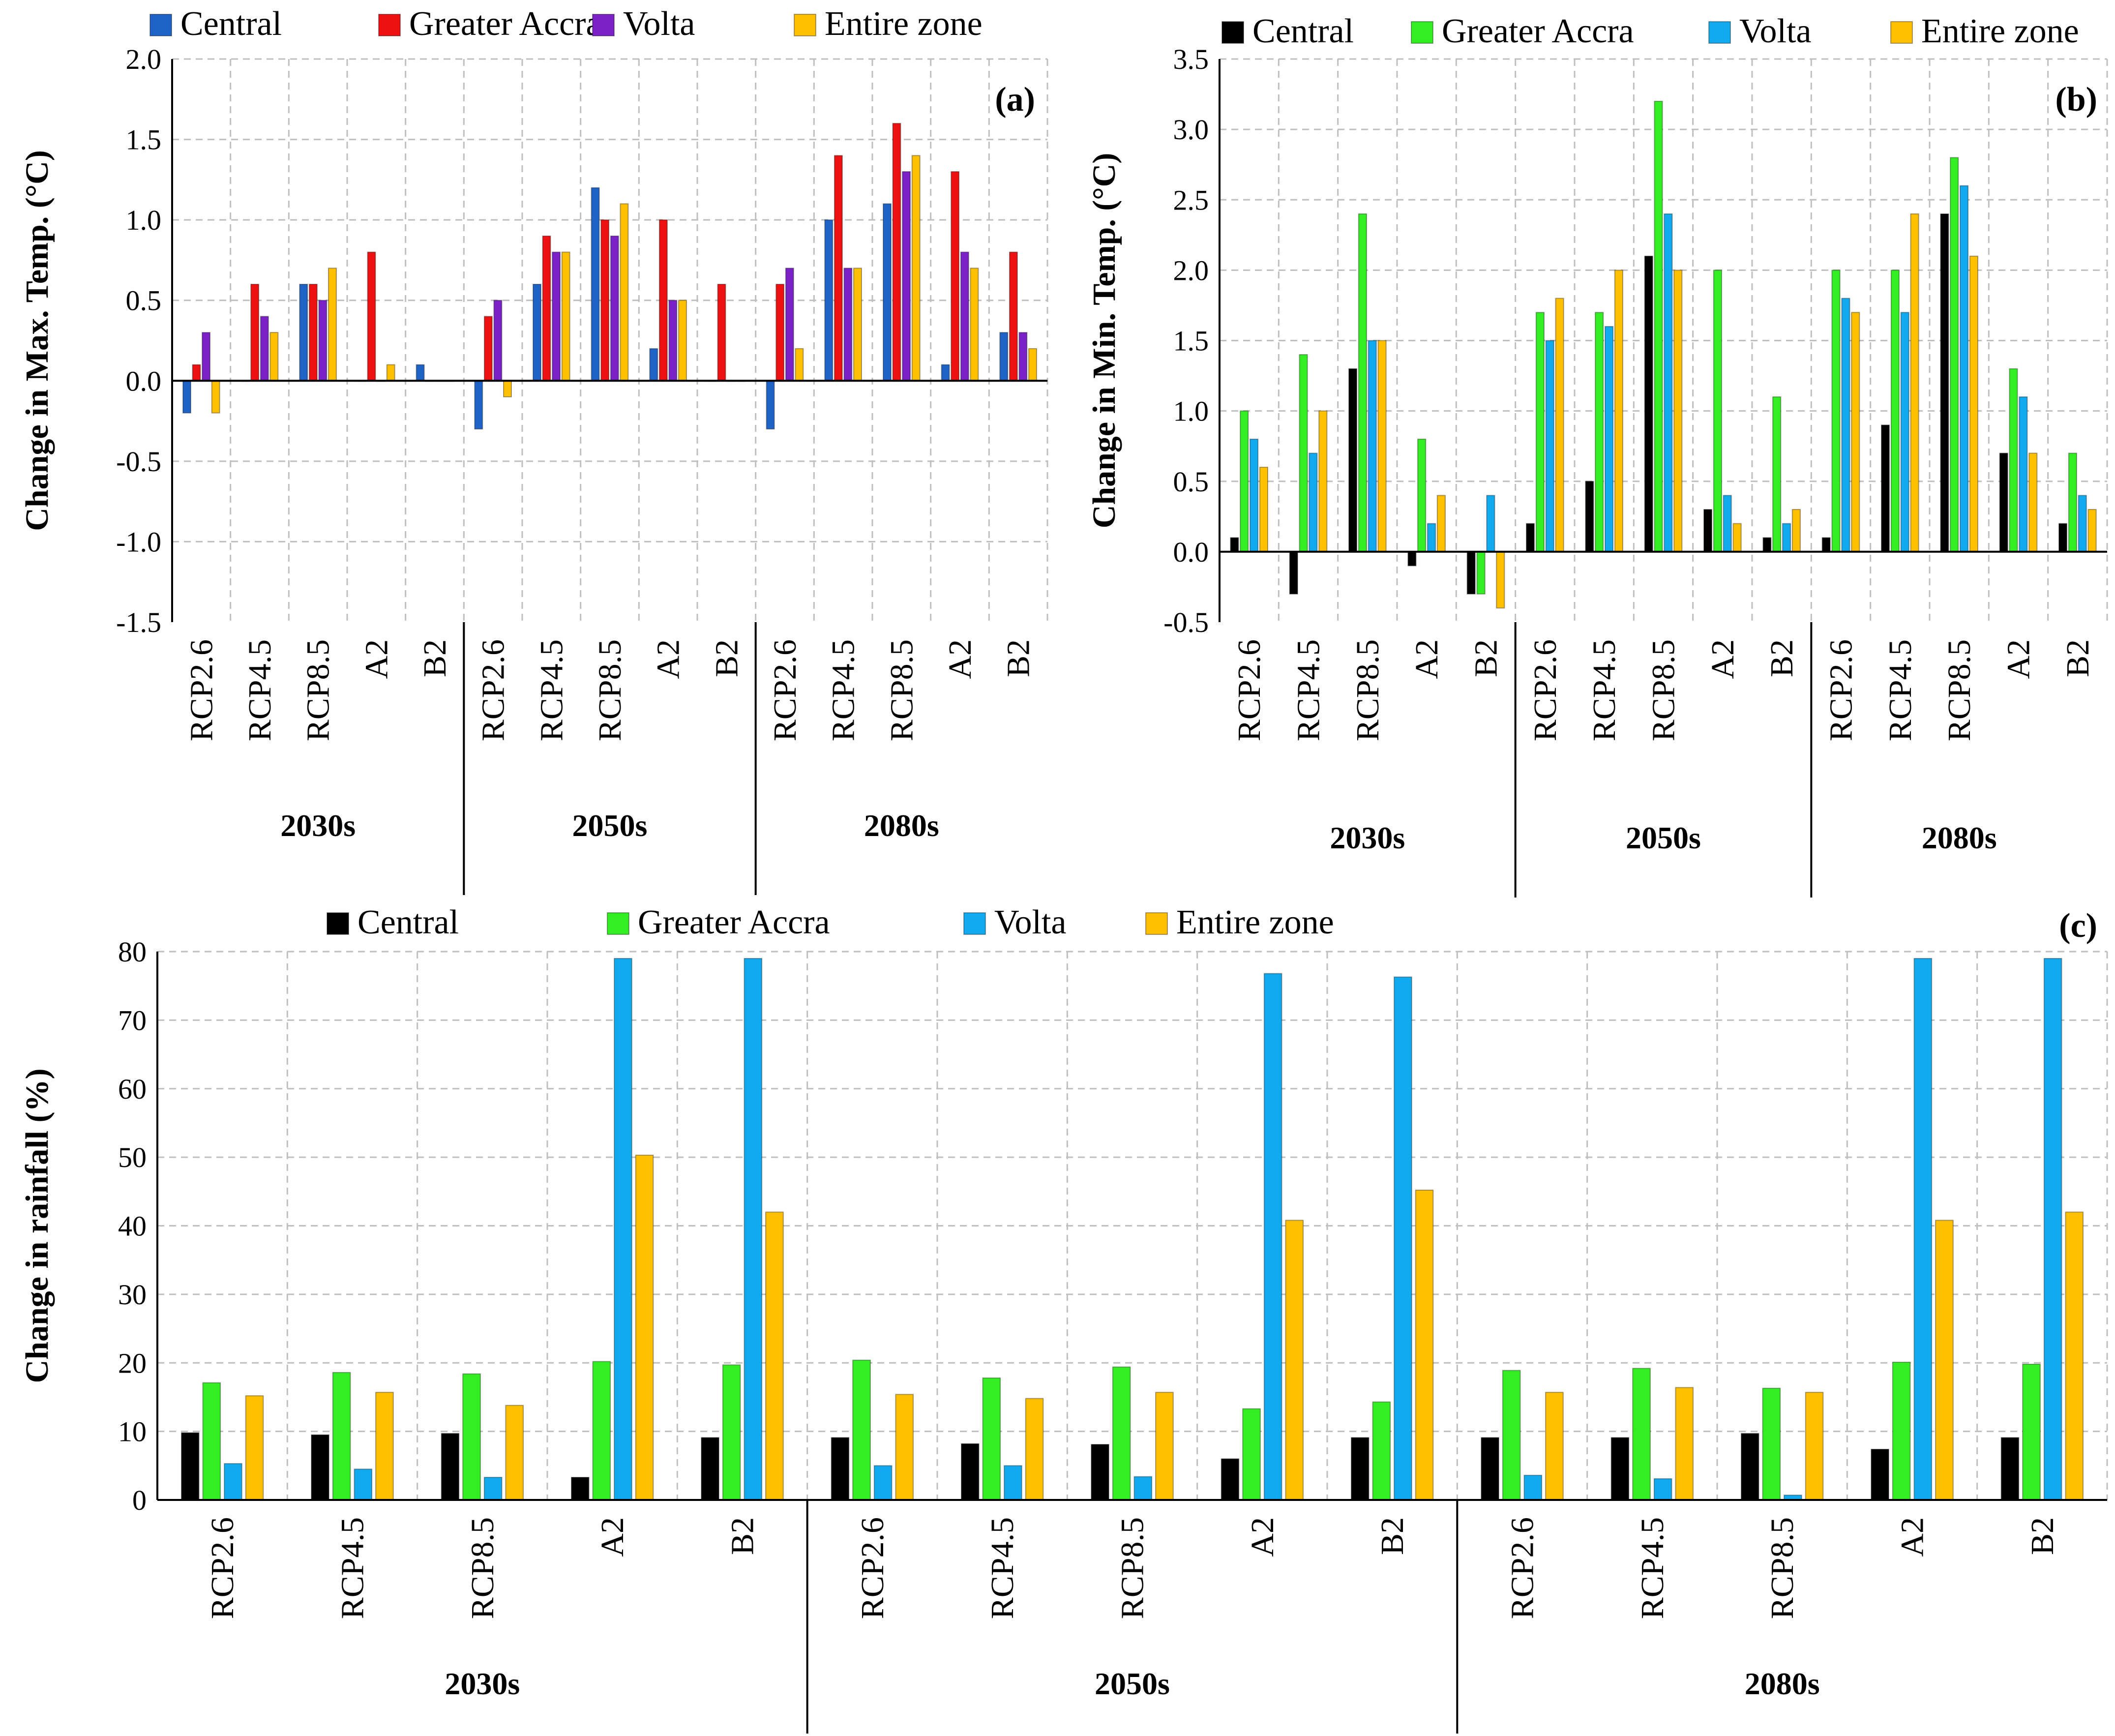  I want to click on y-tick-label: -1.0, so click(138, 542).